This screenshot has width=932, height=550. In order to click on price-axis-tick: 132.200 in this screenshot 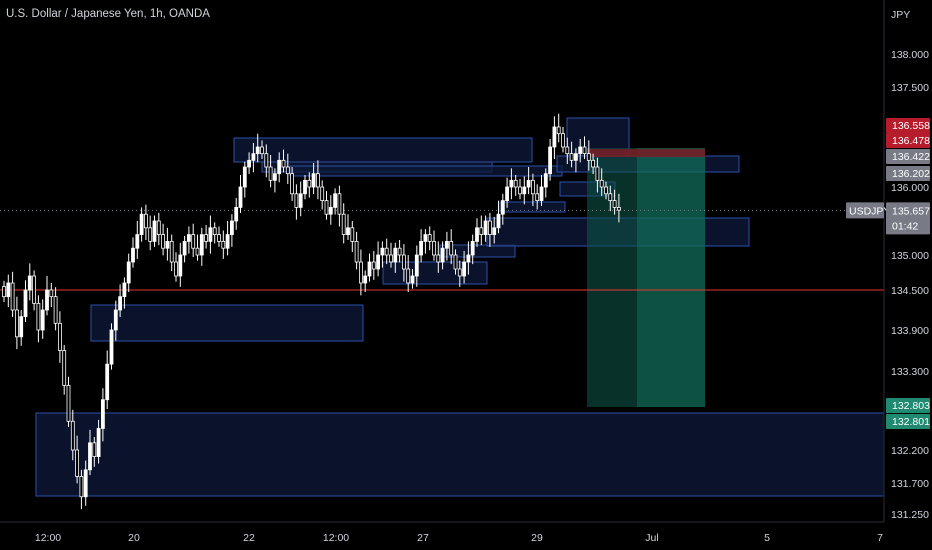, I will do `click(910, 451)`.